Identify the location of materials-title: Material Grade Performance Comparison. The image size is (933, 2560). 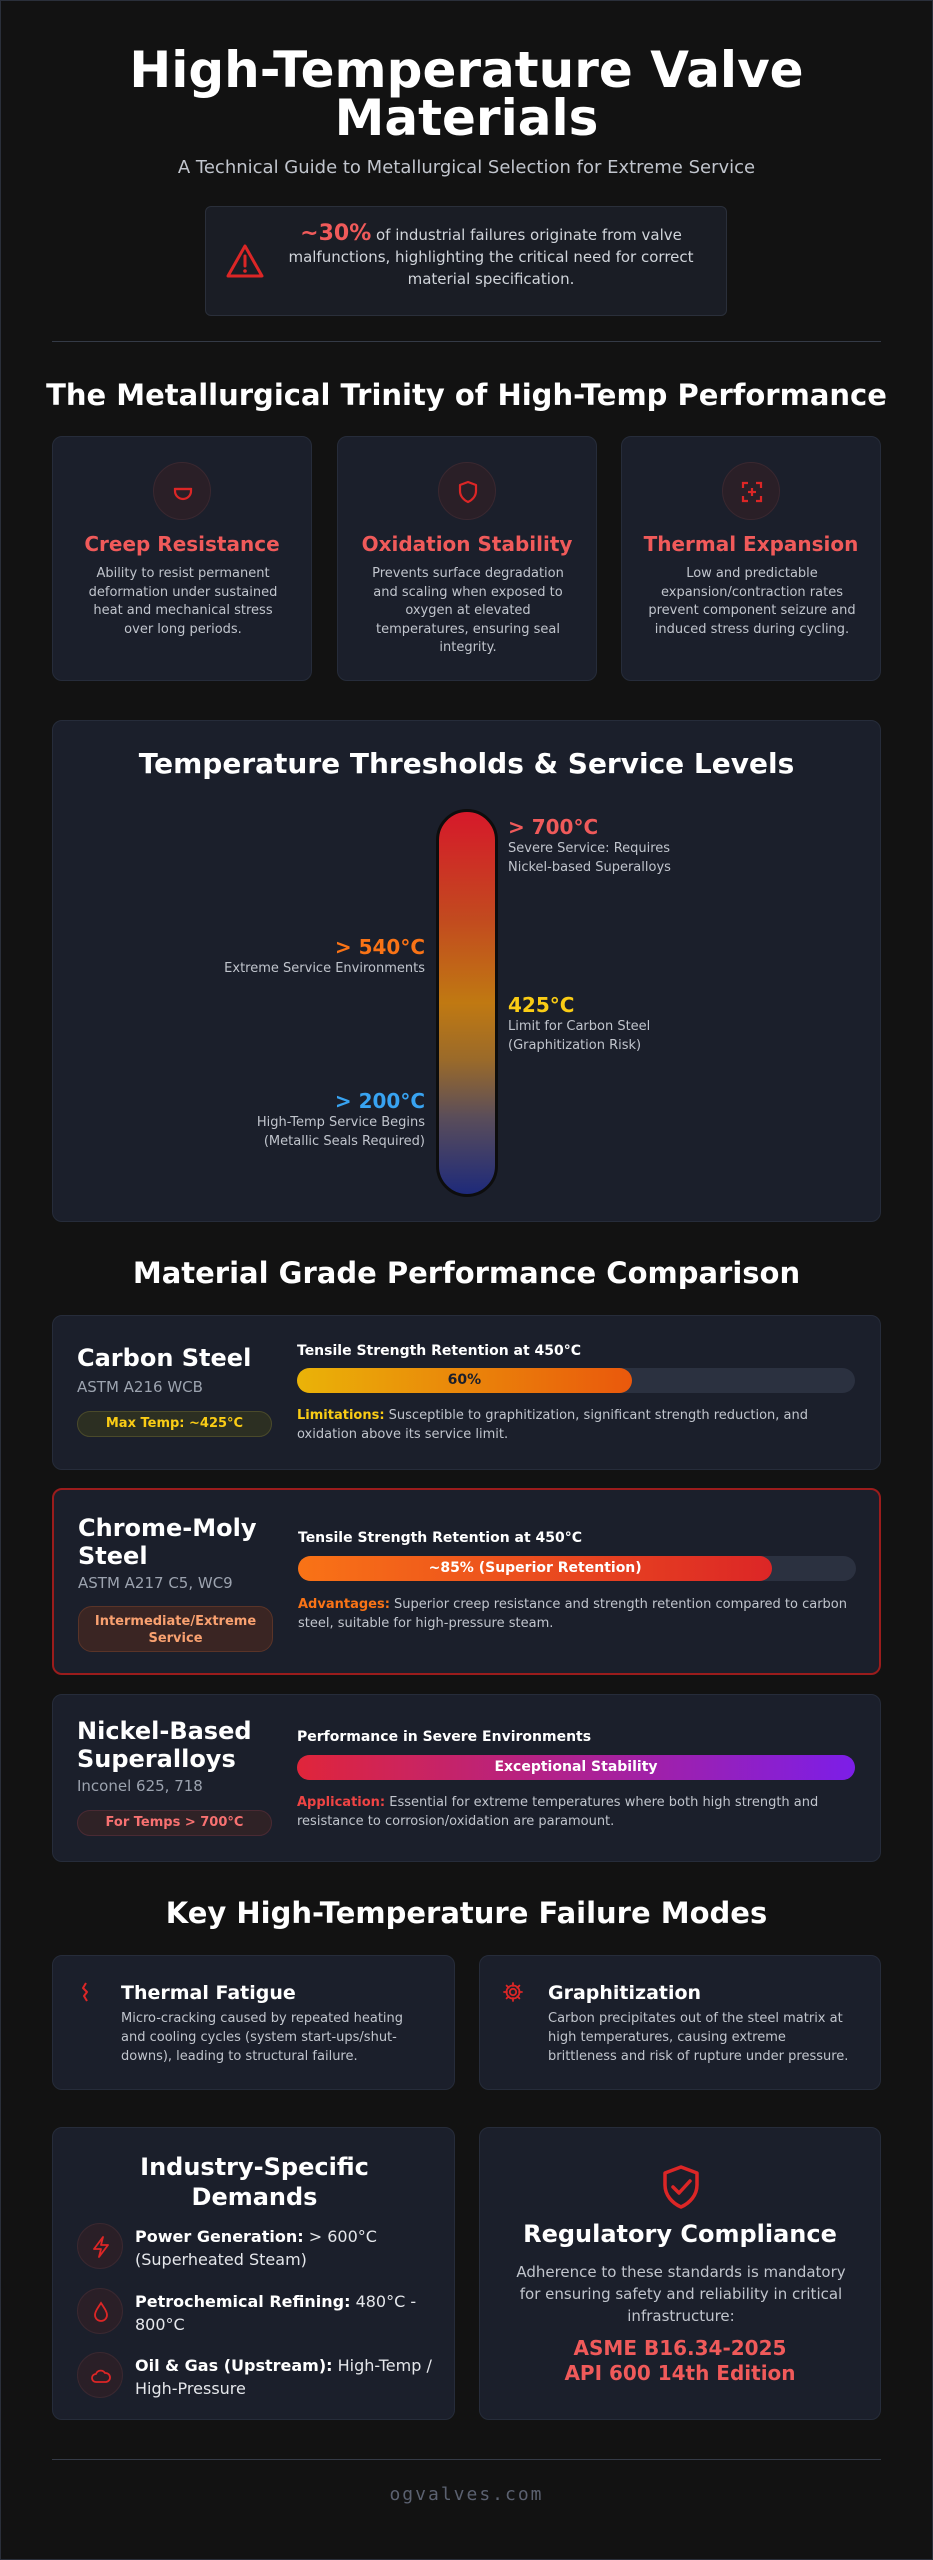
(466, 1273).